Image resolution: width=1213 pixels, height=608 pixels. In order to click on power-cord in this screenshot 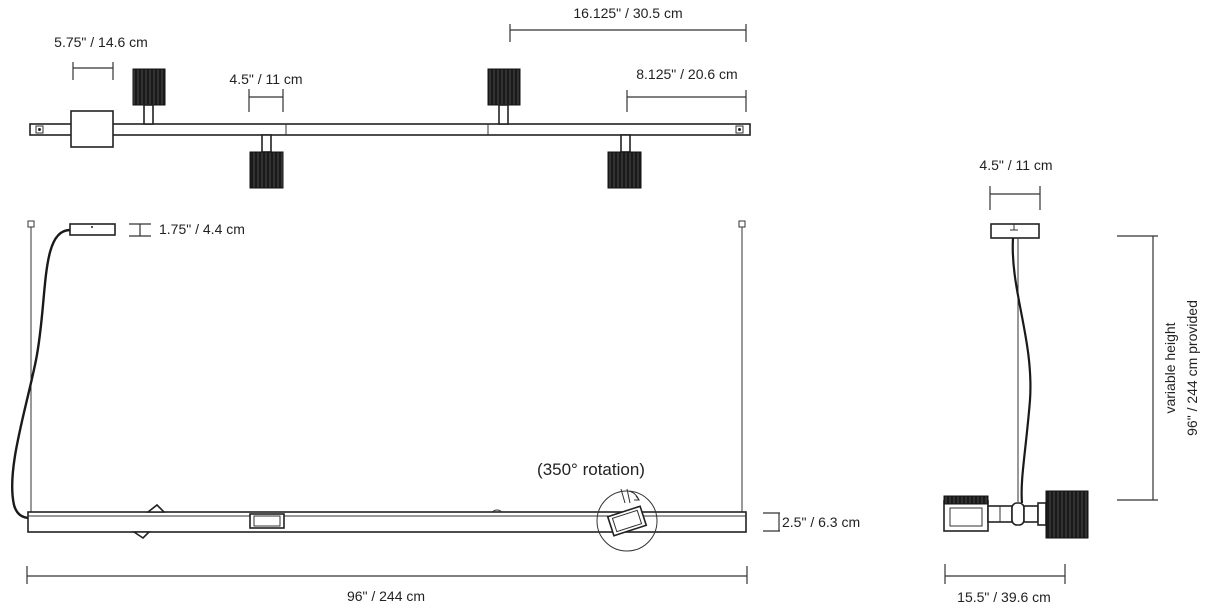, I will do `click(40, 374)`.